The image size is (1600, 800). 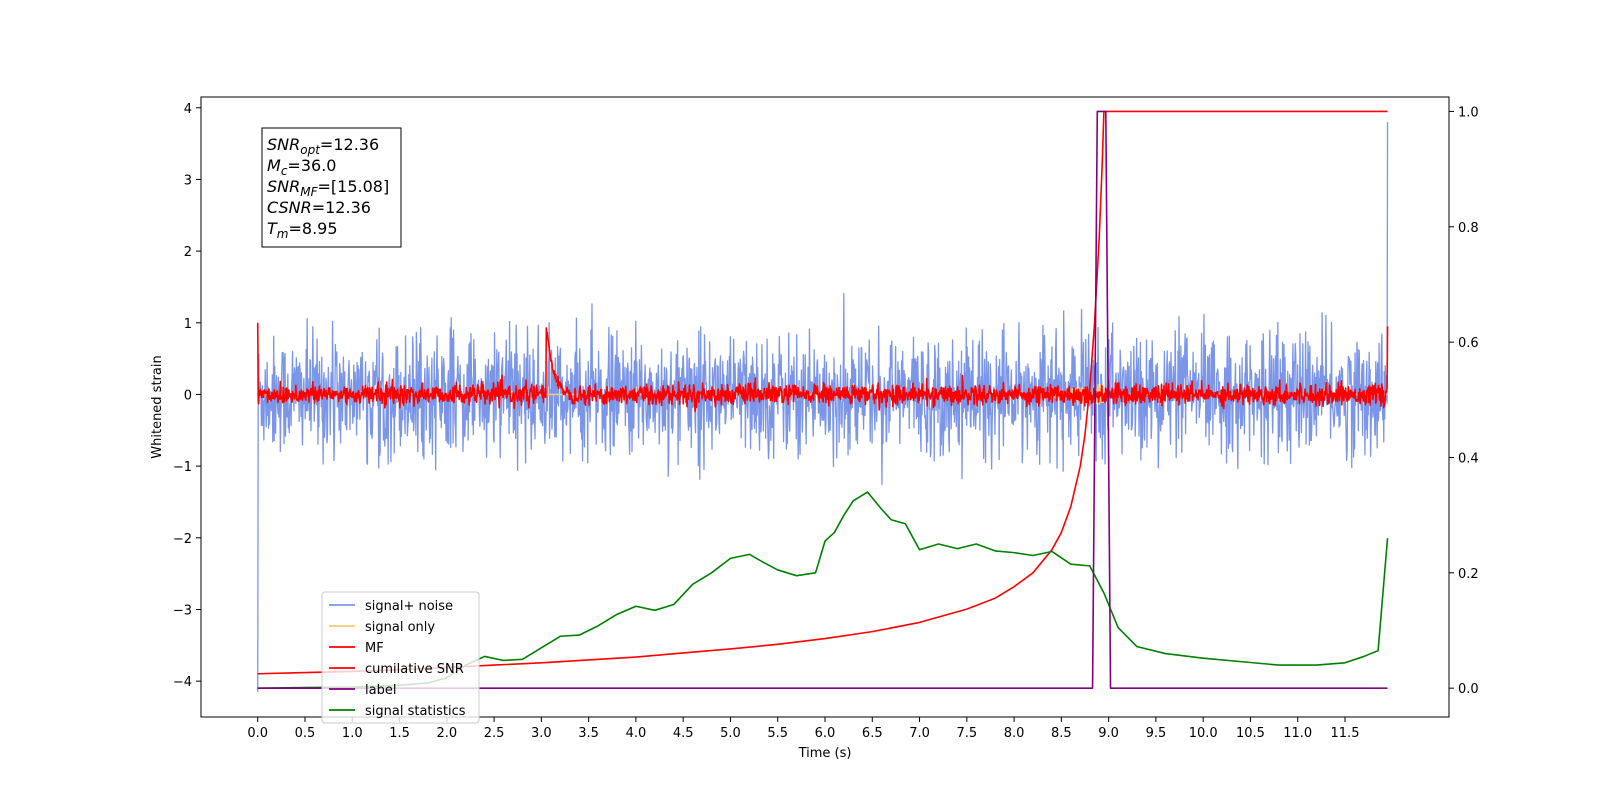 I want to click on x-tick-label: 11.5, so click(x=1345, y=733).